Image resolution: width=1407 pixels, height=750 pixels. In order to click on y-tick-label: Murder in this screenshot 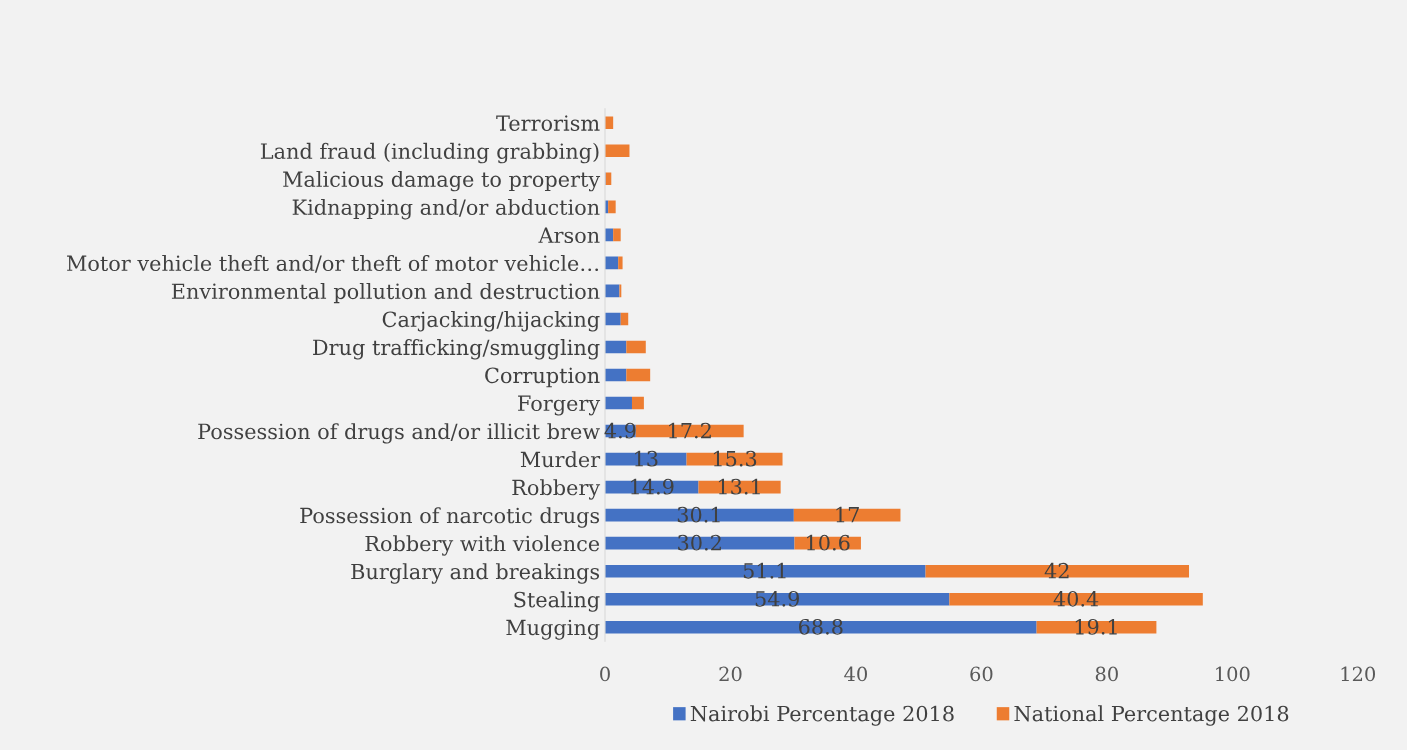, I will do `click(560, 459)`.